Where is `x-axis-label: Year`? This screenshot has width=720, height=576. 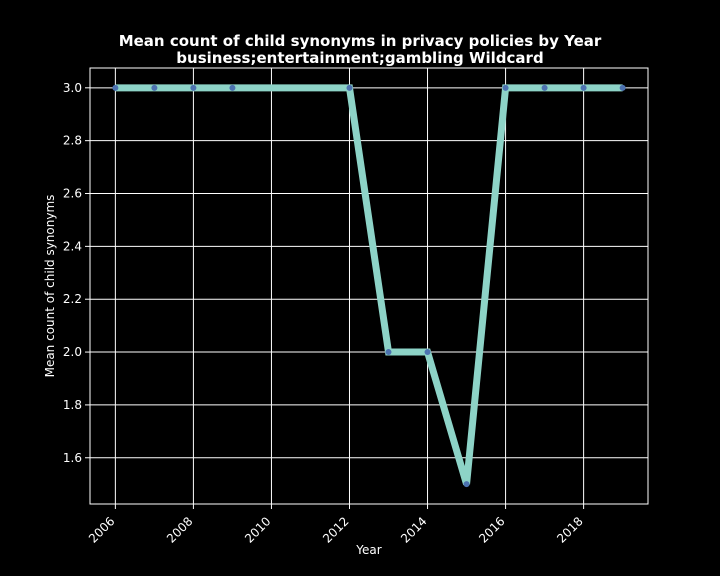
x-axis-label: Year is located at coordinates (369, 550).